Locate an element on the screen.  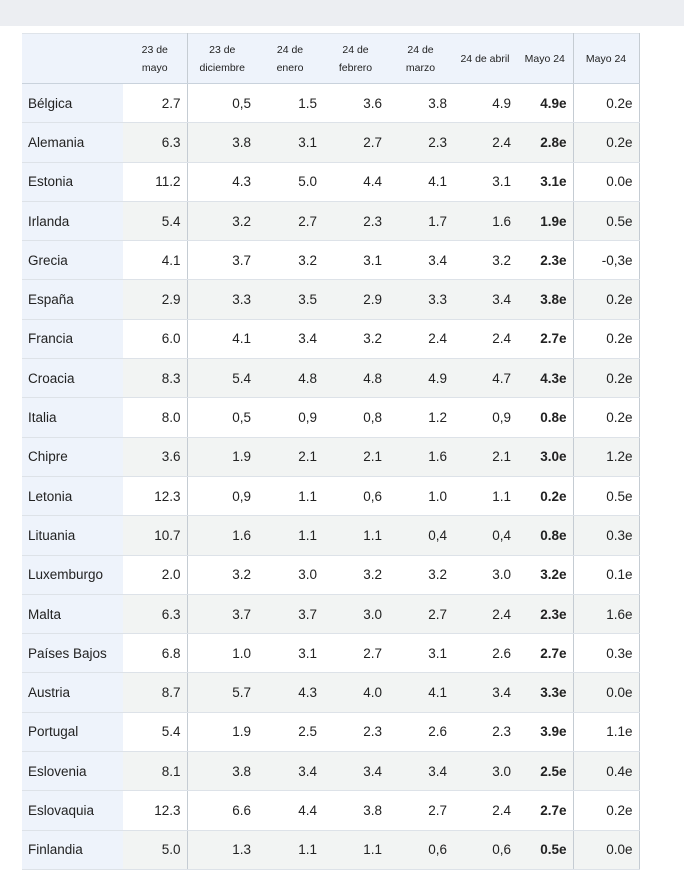
country-name: Países Bajos is located at coordinates (72, 653).